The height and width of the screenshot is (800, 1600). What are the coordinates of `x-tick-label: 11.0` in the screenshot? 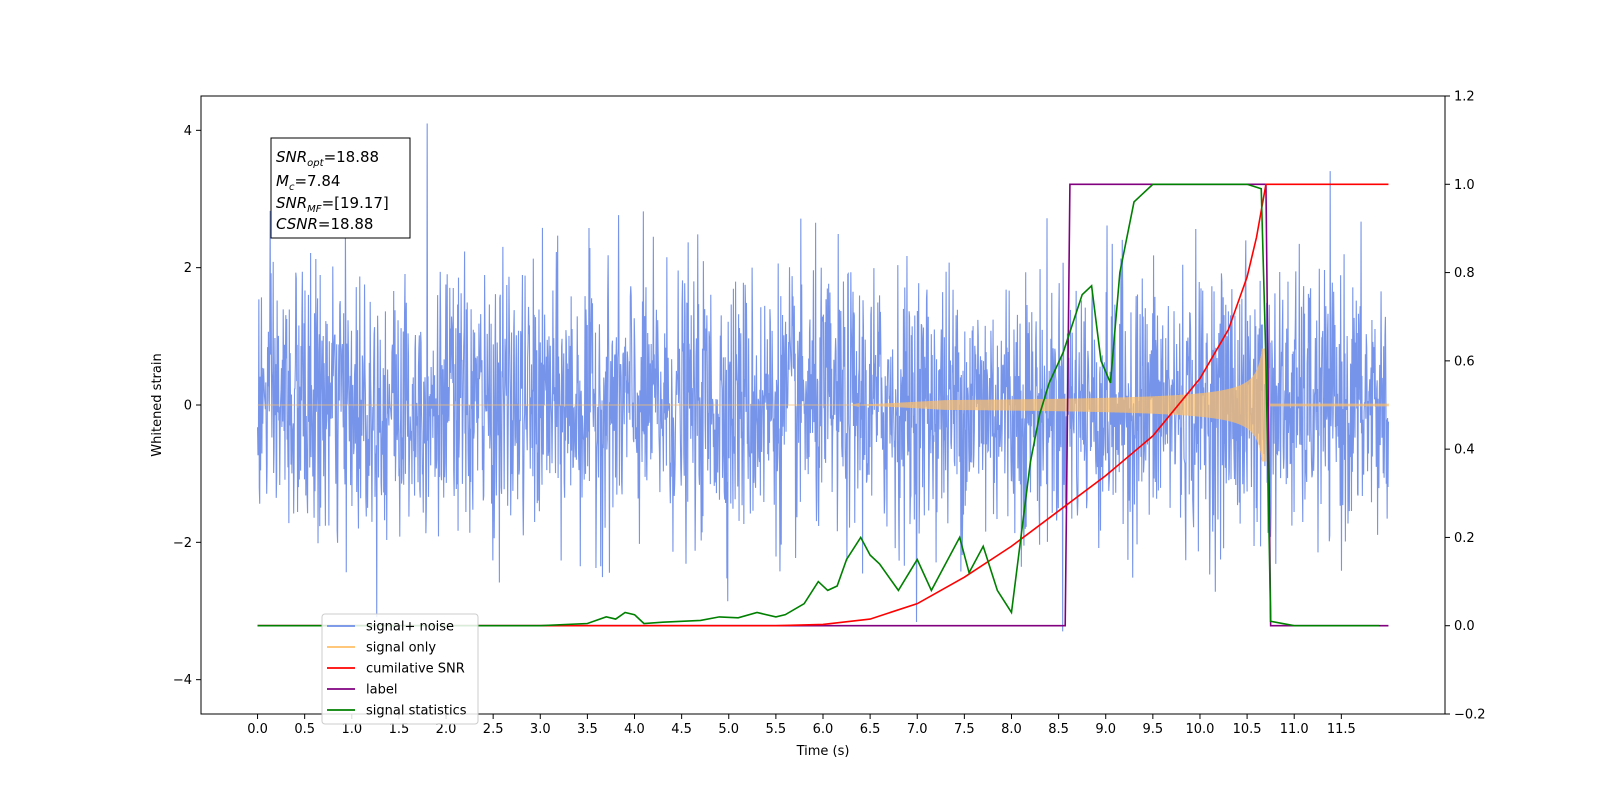 It's located at (1294, 729).